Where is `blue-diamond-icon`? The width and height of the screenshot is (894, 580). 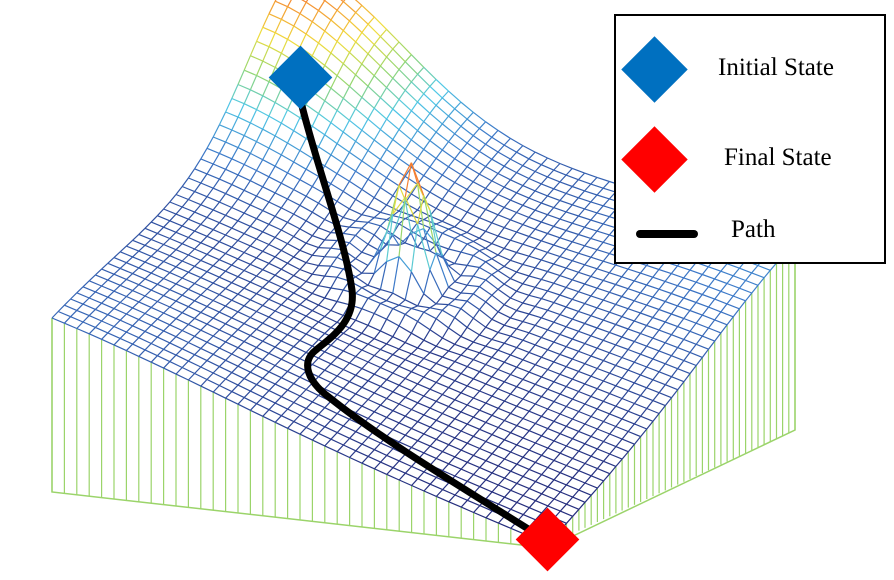
blue-diamond-icon is located at coordinates (654, 69).